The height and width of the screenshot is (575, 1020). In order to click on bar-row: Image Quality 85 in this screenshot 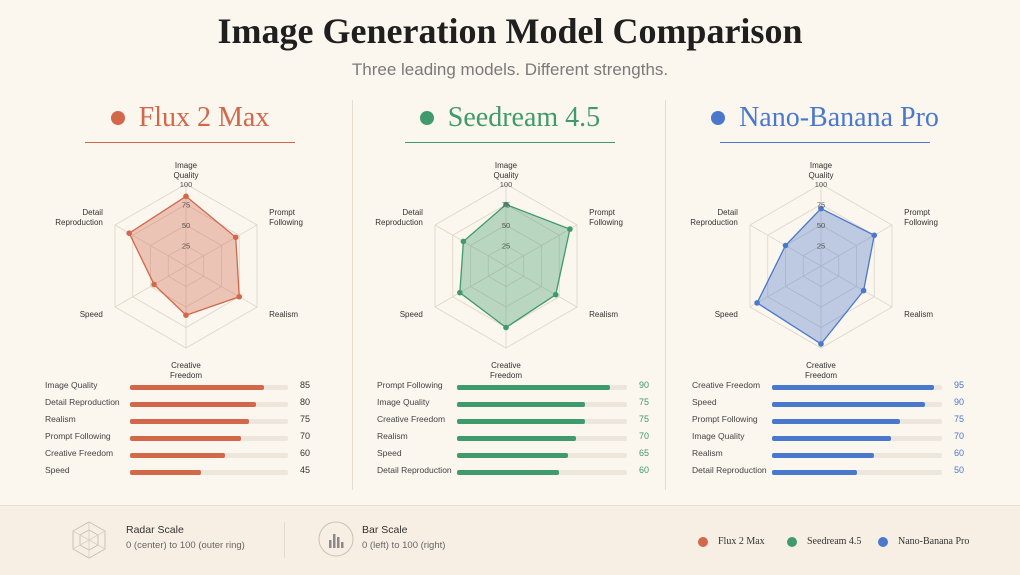, I will do `click(190, 388)`.